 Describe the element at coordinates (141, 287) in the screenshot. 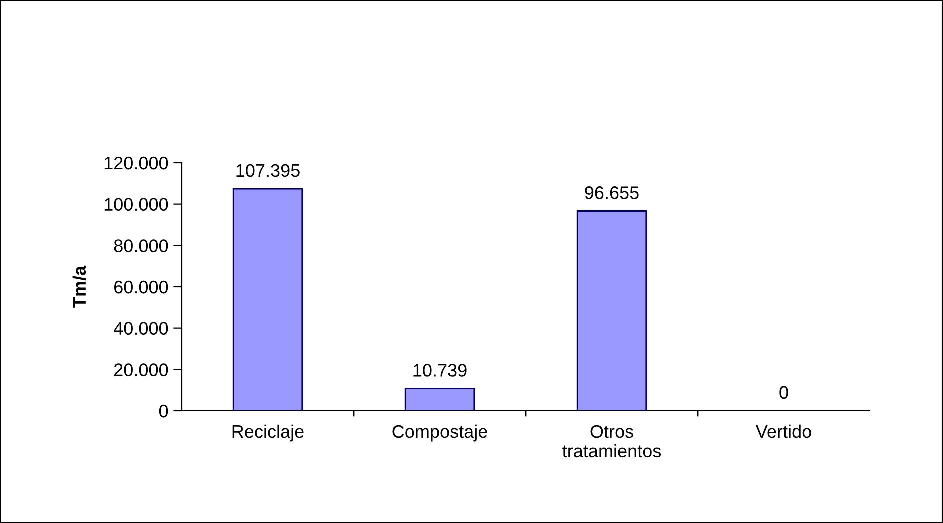

I see `y-tick-label: 60.000` at that location.